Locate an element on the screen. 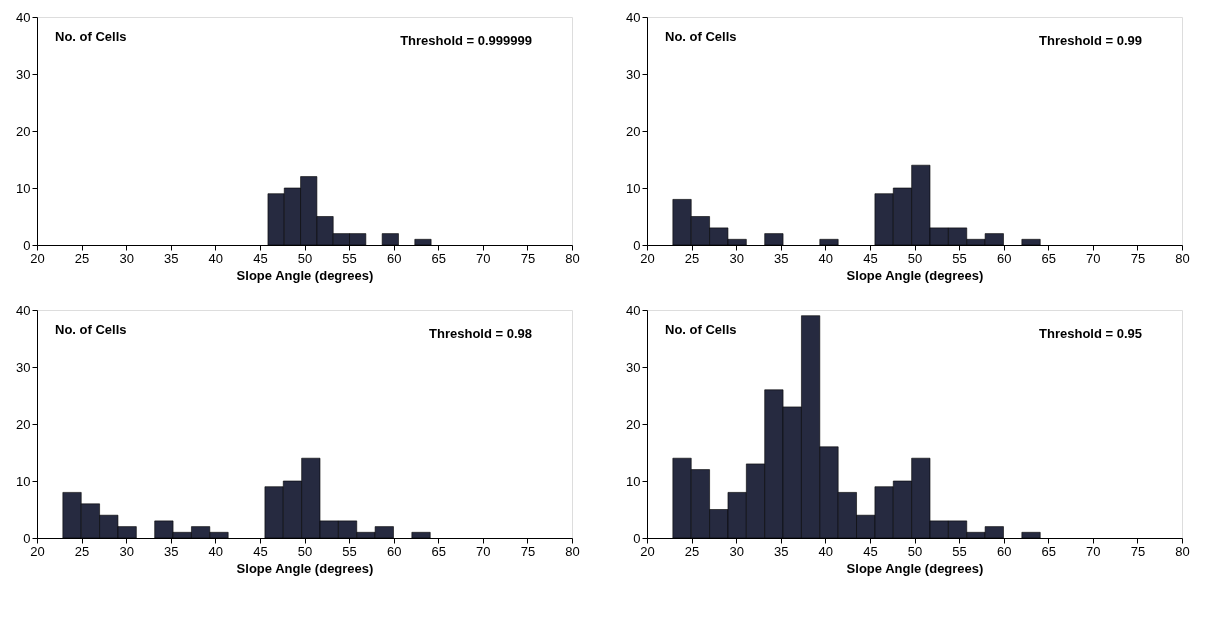  annotation: Threshold = 0.95 is located at coordinates (1090, 333).